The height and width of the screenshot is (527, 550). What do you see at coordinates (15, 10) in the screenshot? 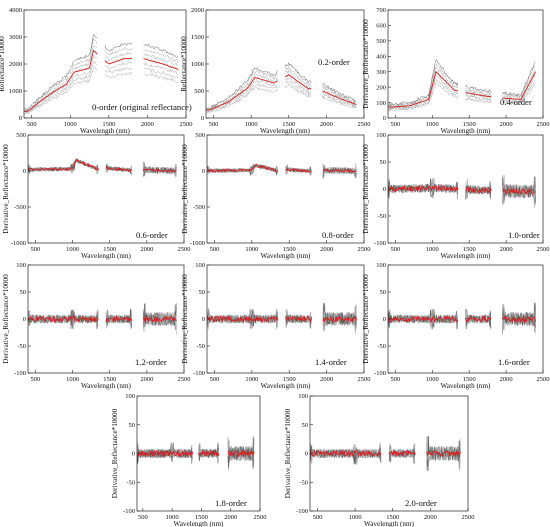
I see `y-tick-label: 4000` at bounding box center [15, 10].